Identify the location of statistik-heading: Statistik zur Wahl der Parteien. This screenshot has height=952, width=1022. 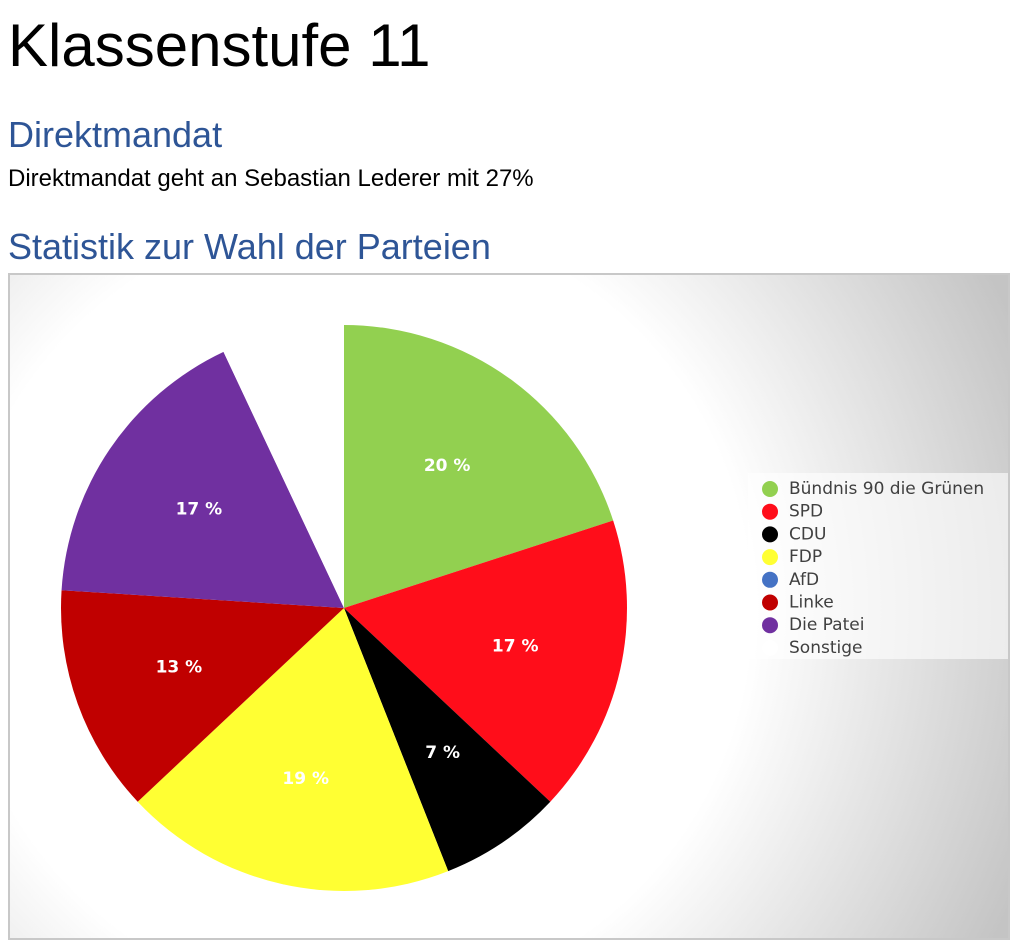
(249, 246).